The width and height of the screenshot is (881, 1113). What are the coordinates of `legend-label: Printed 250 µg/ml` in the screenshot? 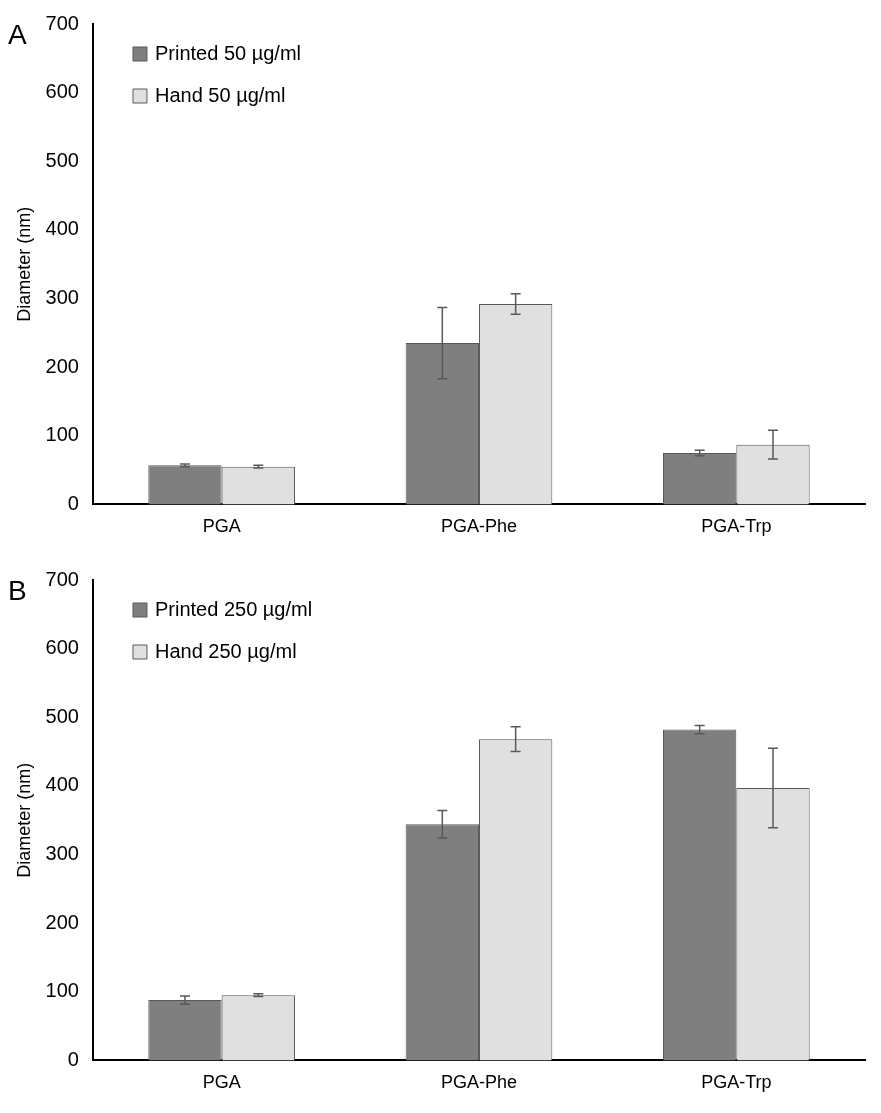 It's located at (233, 608).